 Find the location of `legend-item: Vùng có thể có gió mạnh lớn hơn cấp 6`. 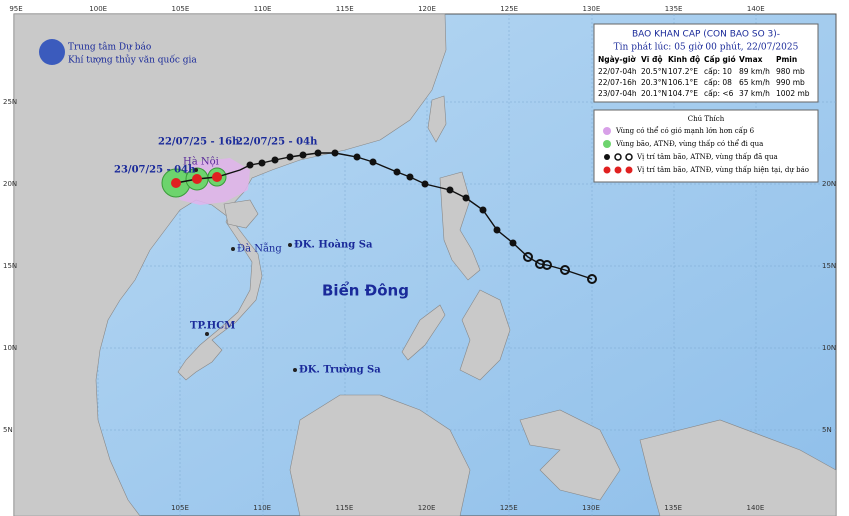

legend-item: Vùng có thể có gió mạnh lớn hơn cấp 6 is located at coordinates (685, 130).